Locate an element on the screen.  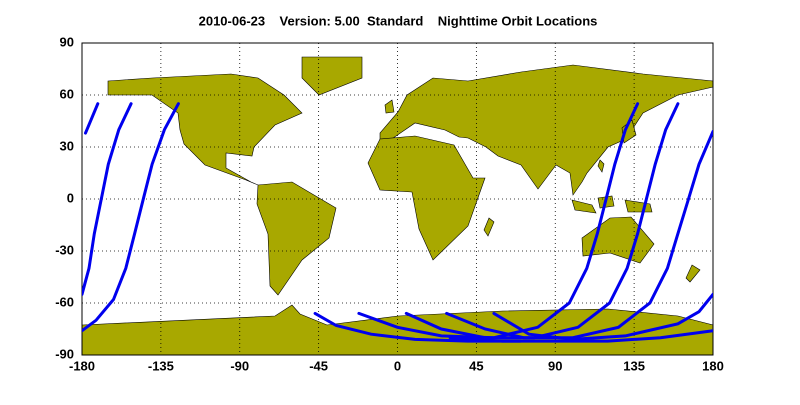
x-tick-label: -45 is located at coordinates (318, 365).